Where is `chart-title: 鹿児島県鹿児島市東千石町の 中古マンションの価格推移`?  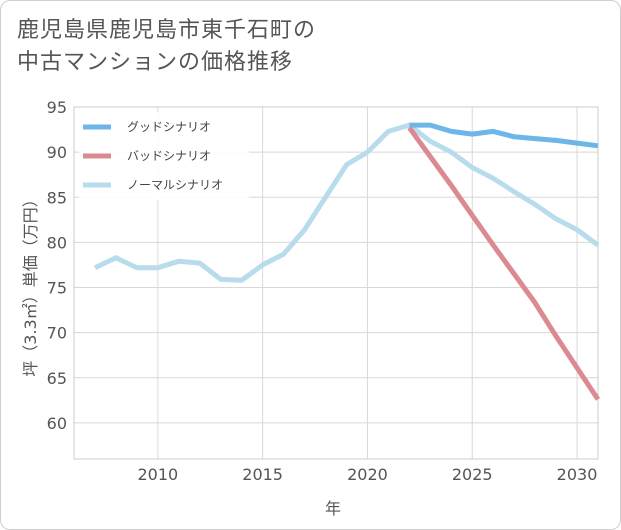
chart-title: 鹿児島県鹿児島市東千石町の 中古マンションの価格推移 is located at coordinates (312, 47).